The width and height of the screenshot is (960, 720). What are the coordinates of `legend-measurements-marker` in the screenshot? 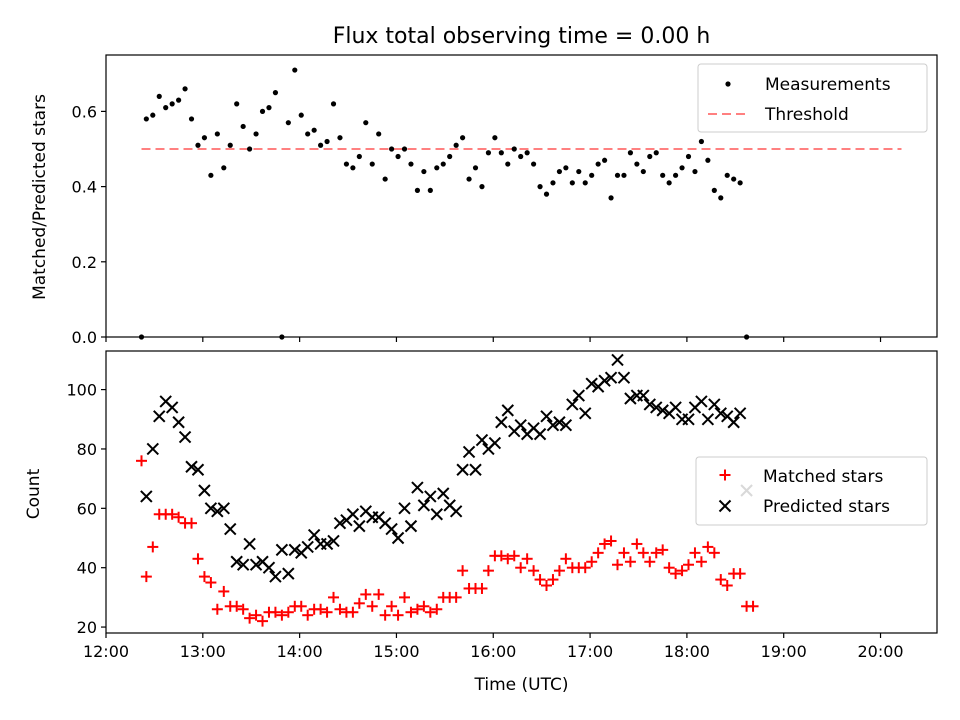 It's located at (728, 84).